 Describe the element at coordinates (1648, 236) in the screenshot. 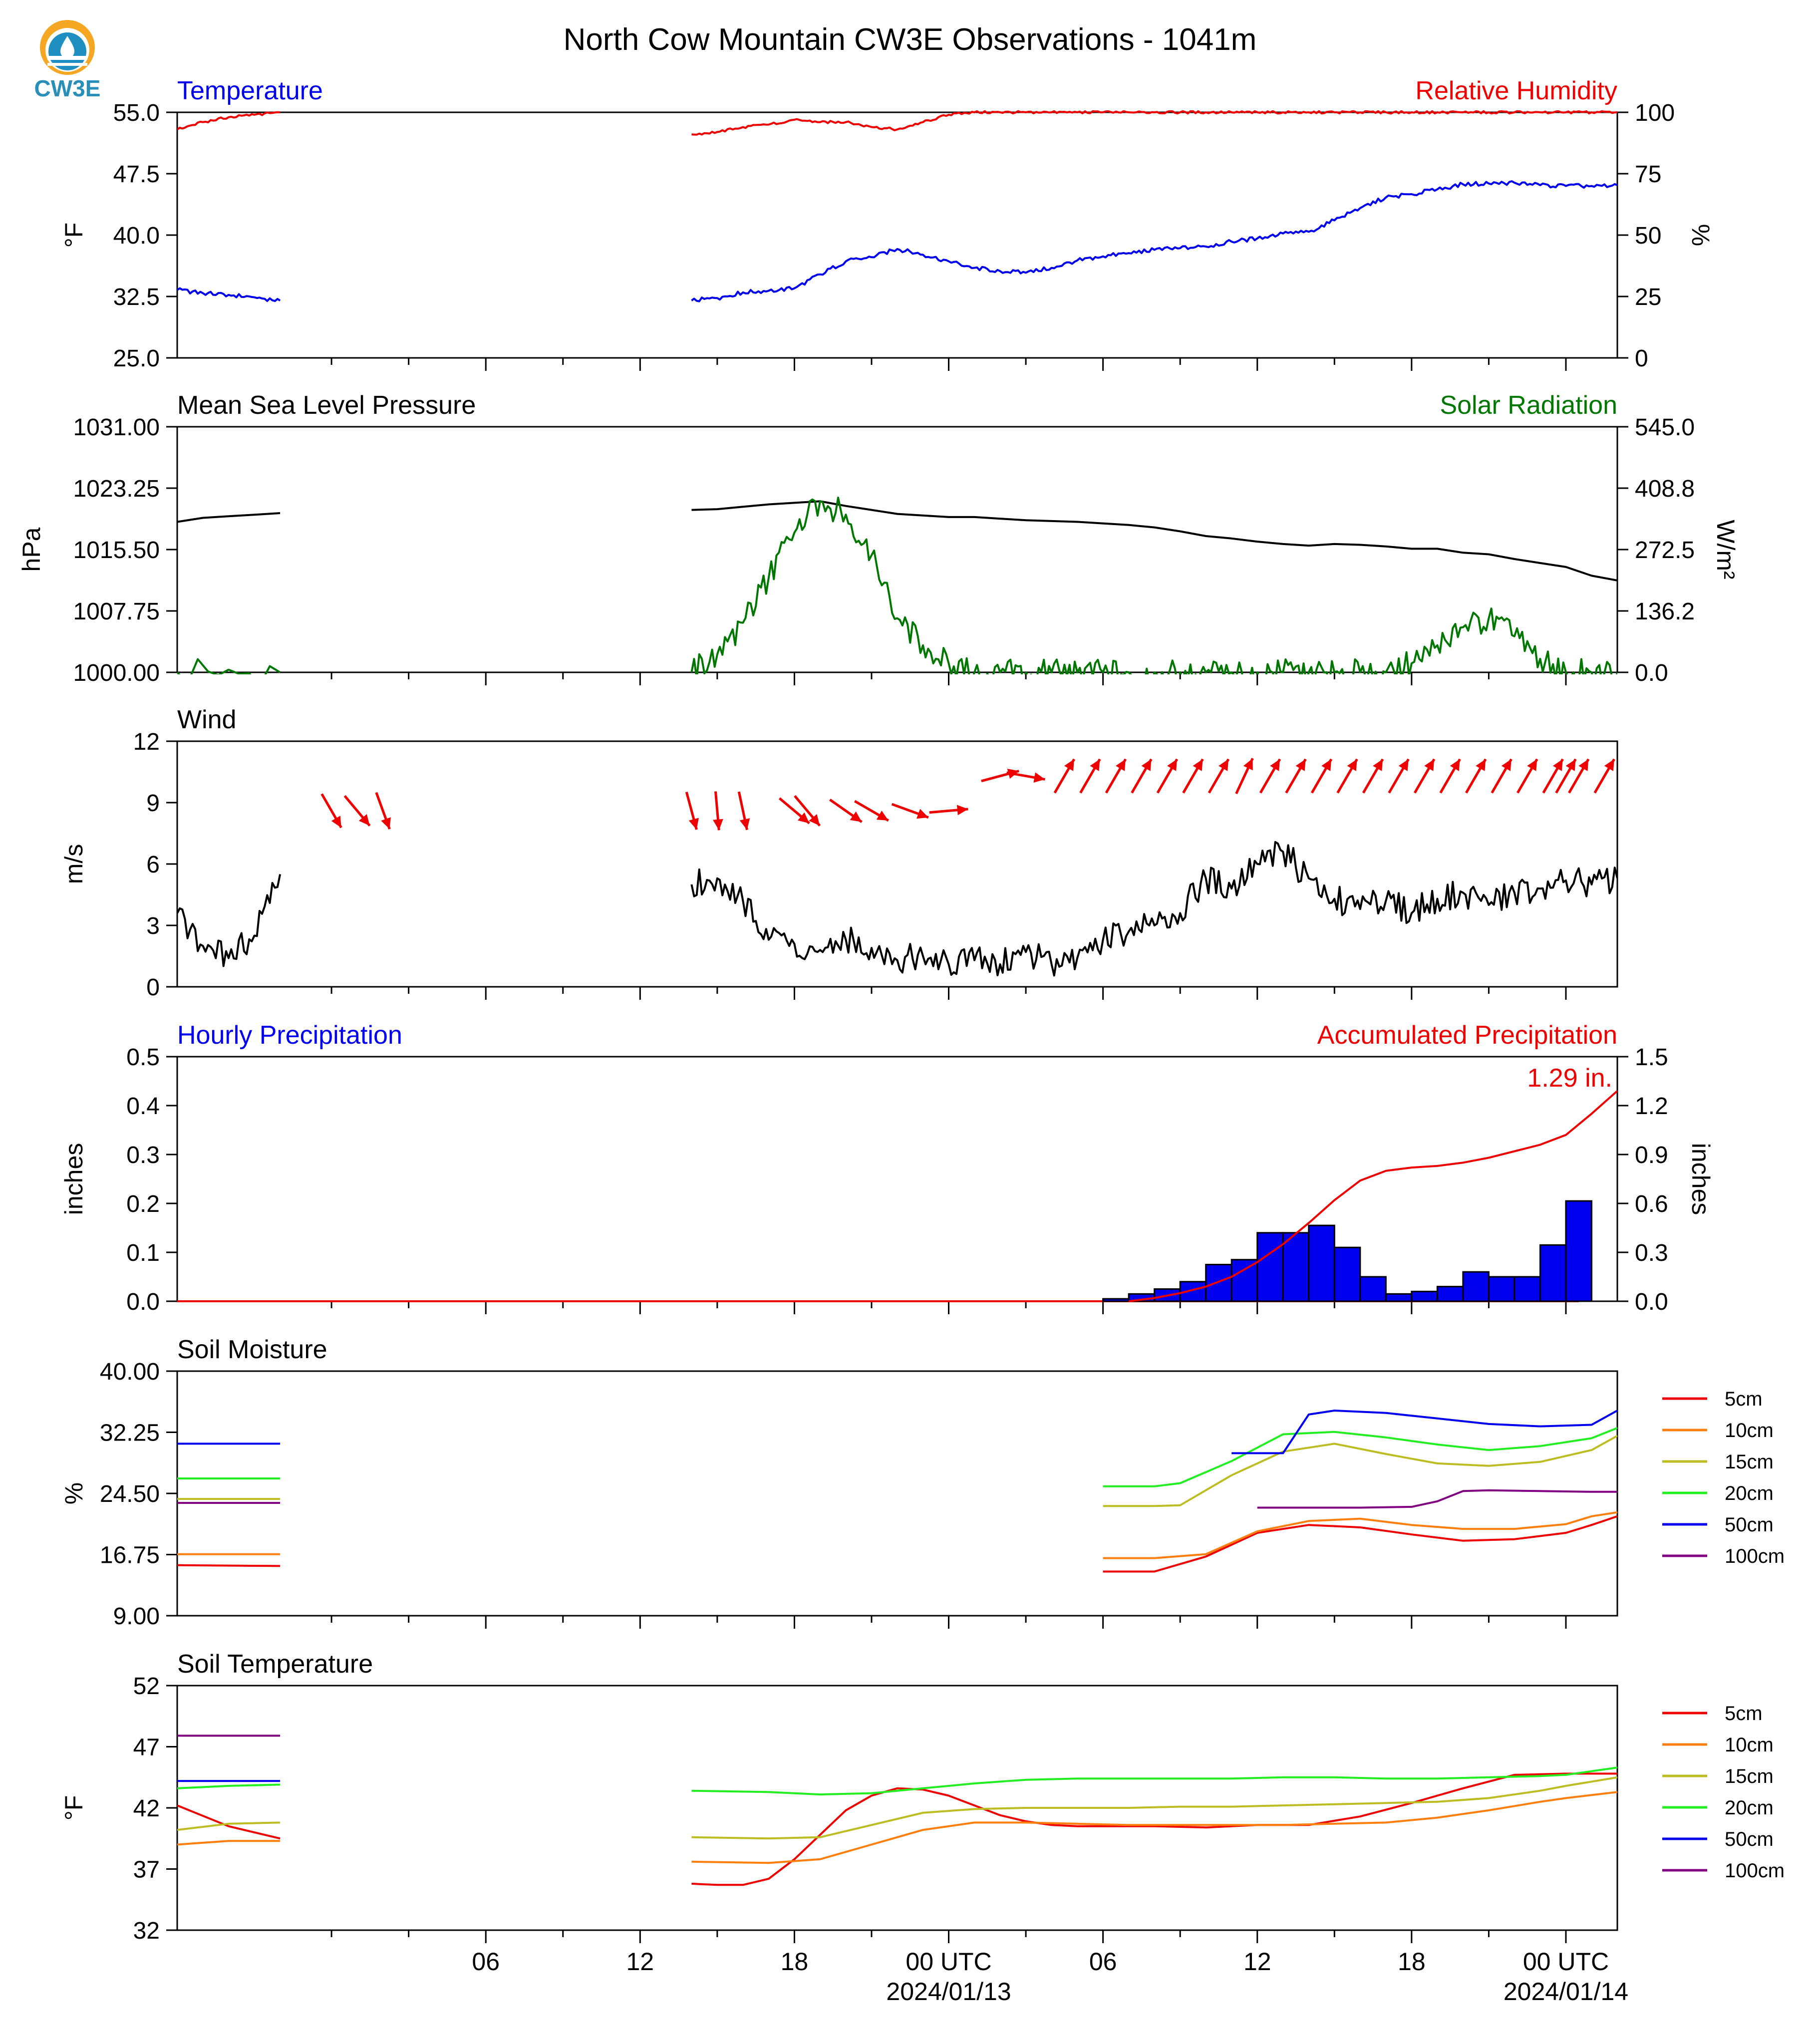

I see `y-tick-label-right: 50` at that location.